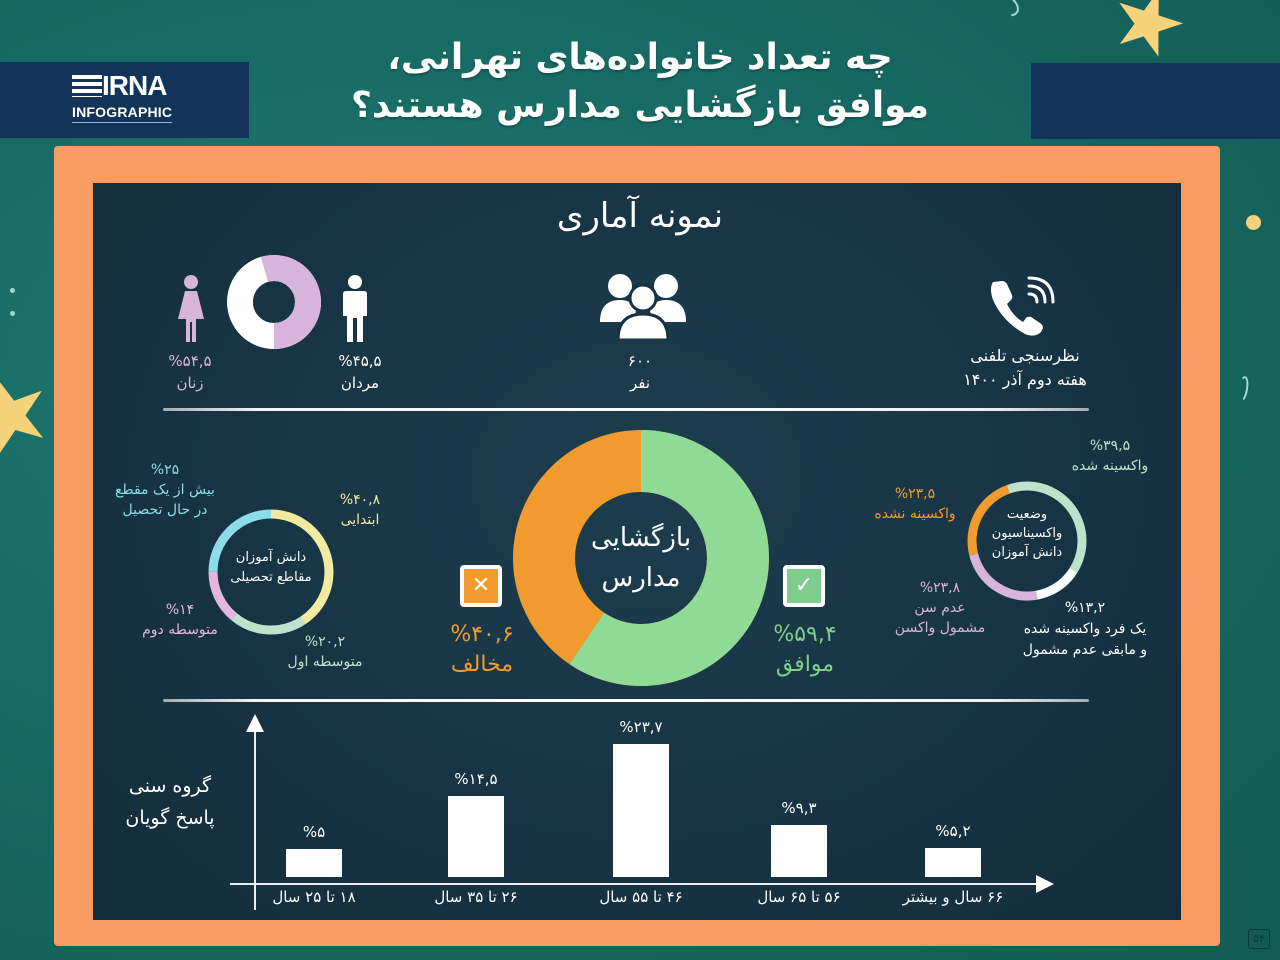 The width and height of the screenshot is (1280, 960). I want to click on people-group-icon, so click(643, 307).